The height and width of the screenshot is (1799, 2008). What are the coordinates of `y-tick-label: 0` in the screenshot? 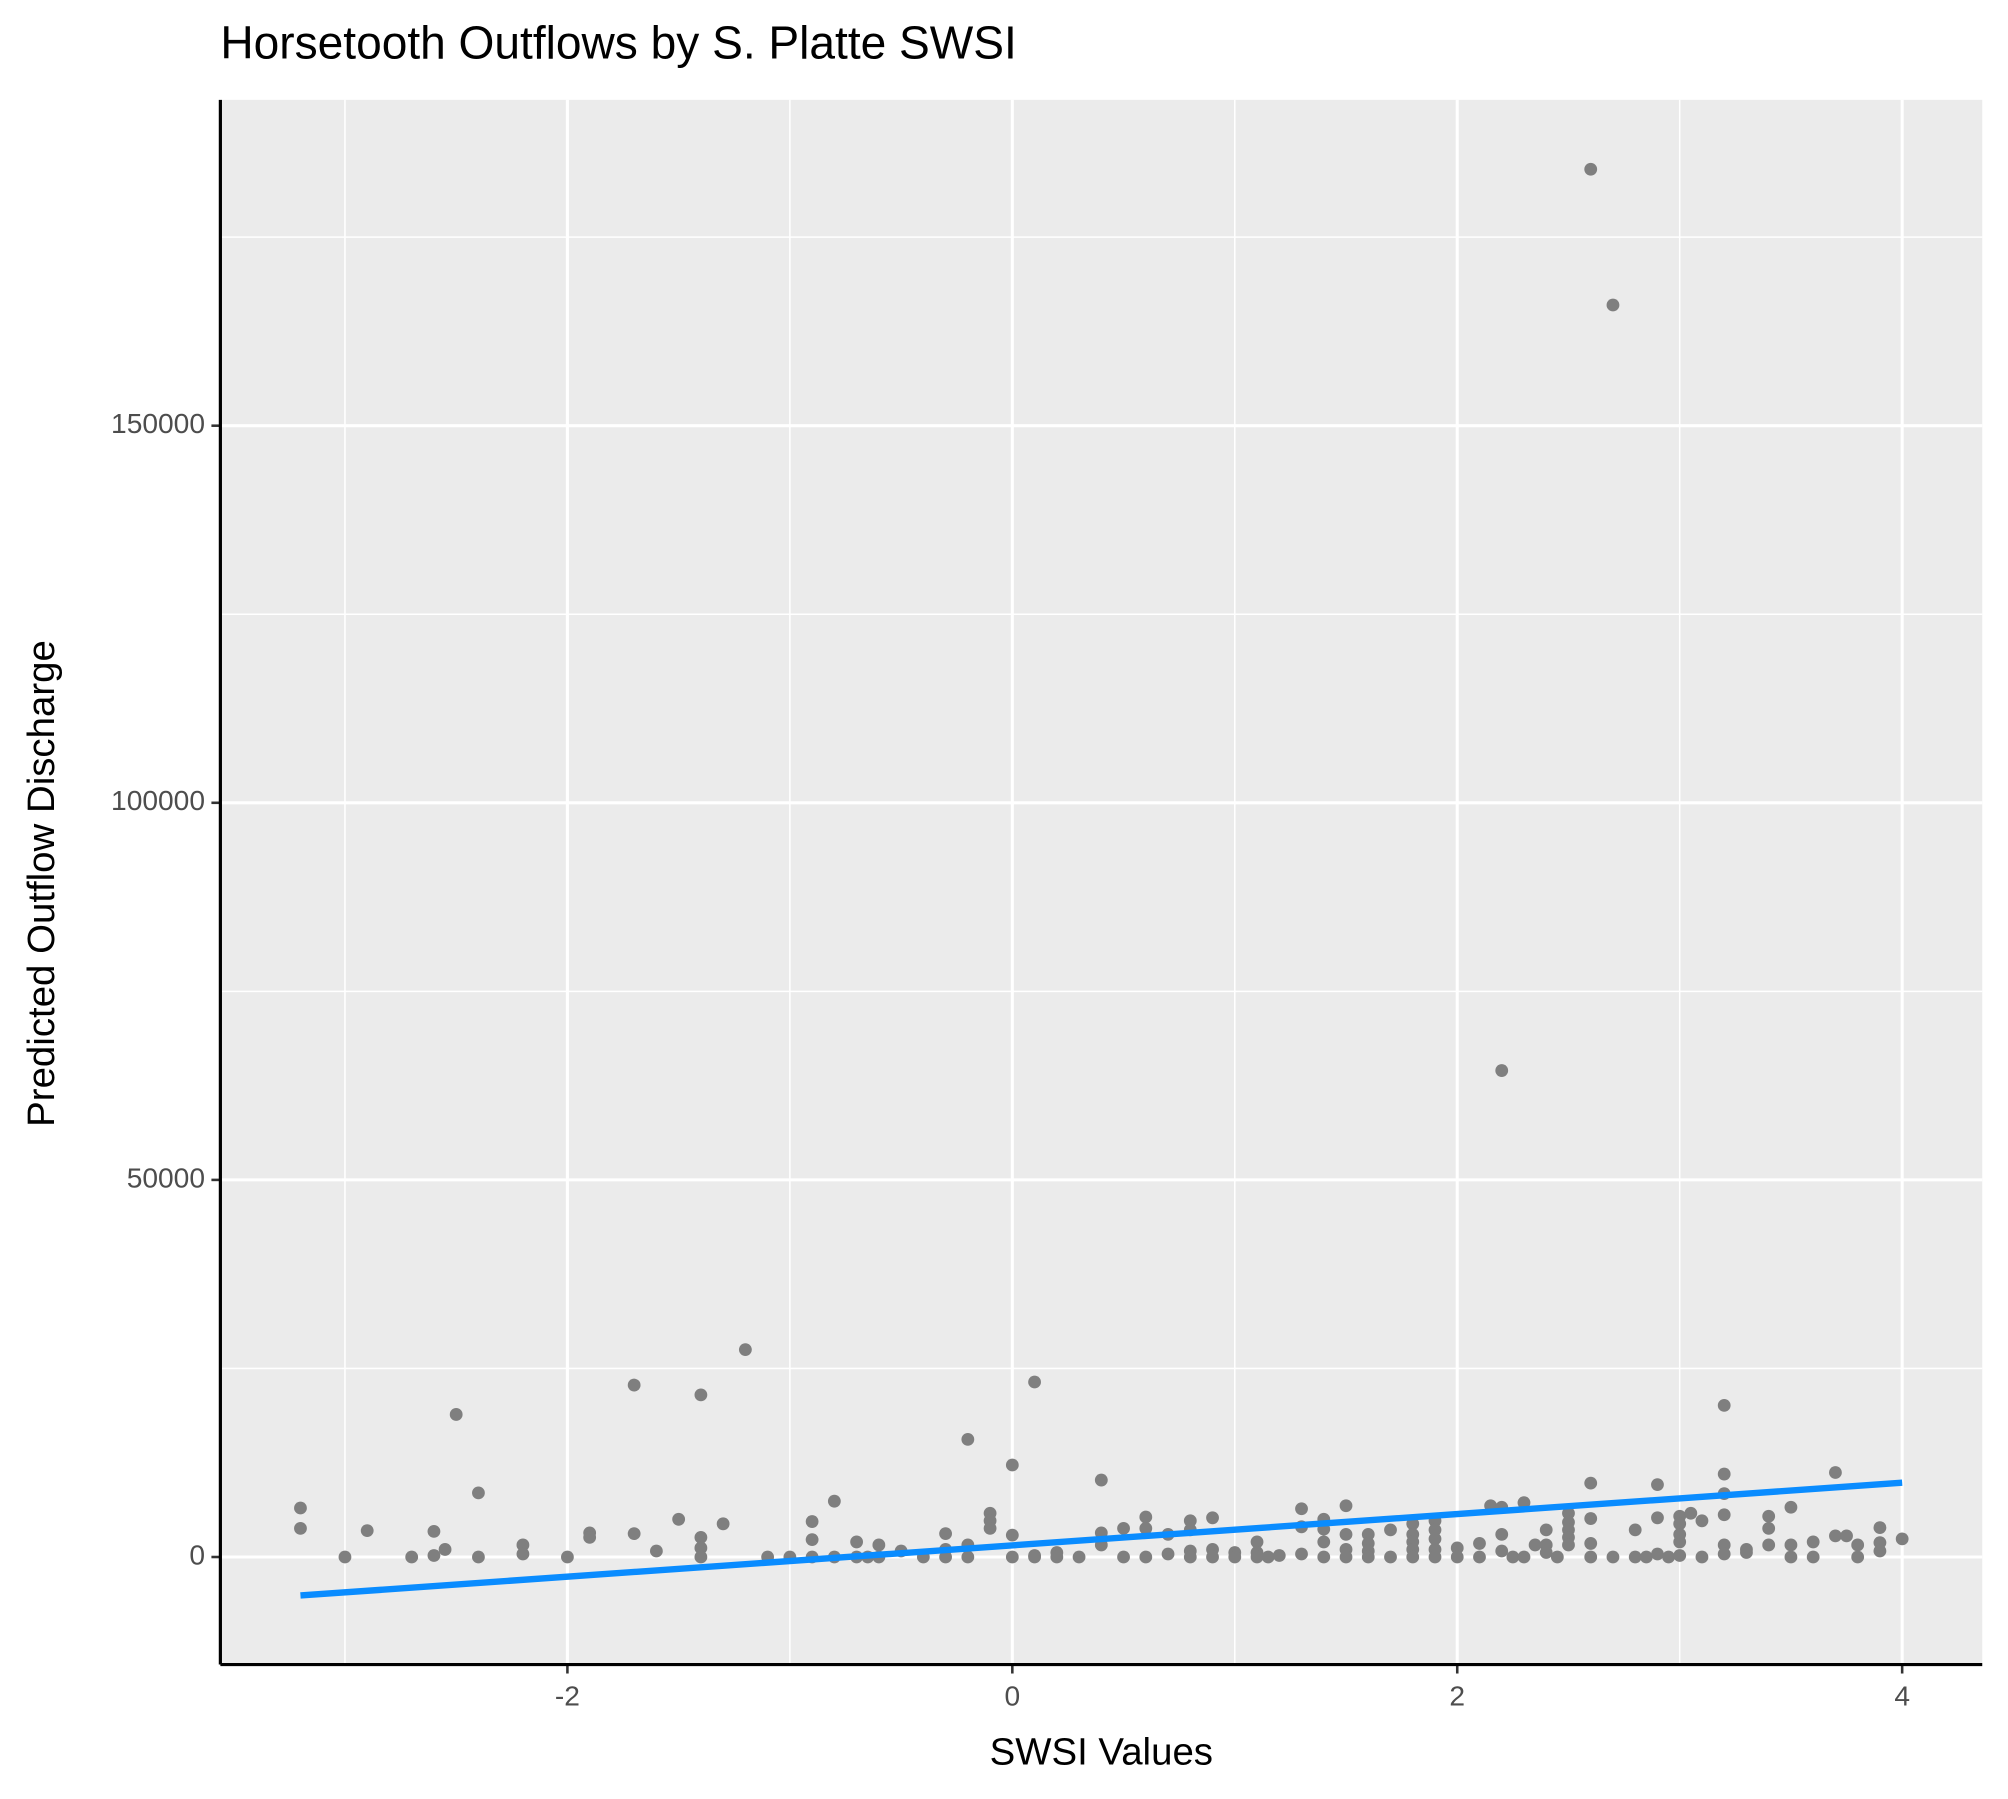 It's located at (197, 1554).